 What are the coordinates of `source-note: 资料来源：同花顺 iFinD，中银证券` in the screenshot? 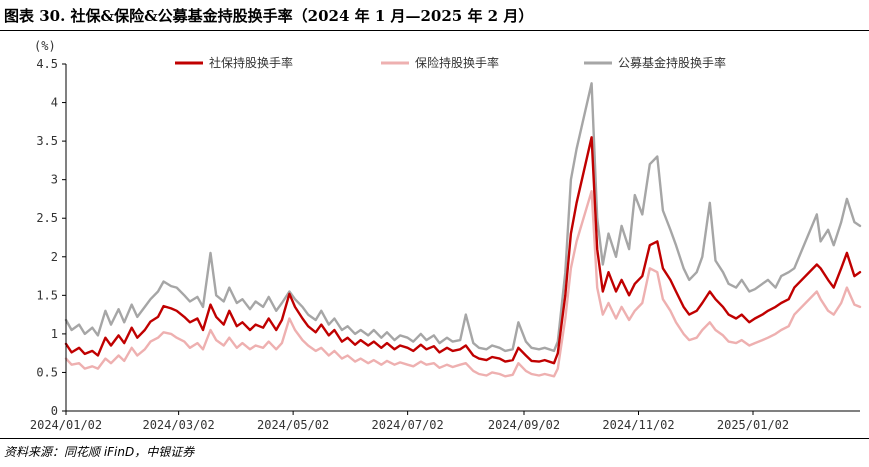 It's located at (99, 452).